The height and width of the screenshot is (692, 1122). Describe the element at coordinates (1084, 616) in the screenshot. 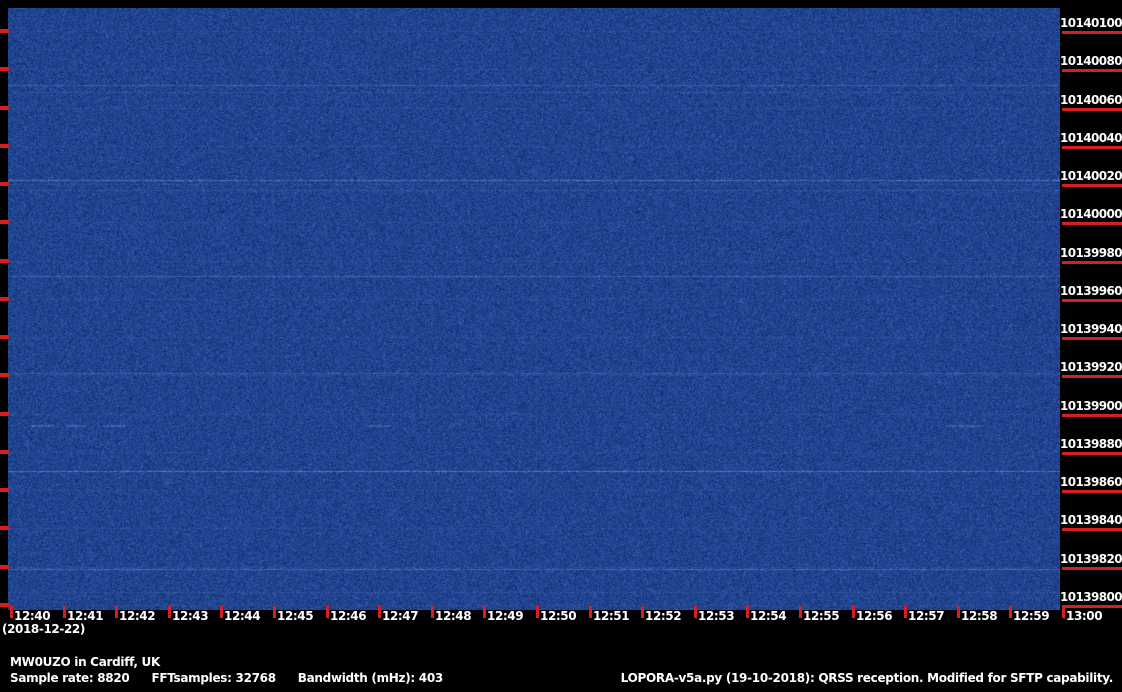

I see `time-tick-label: 13:00` at that location.